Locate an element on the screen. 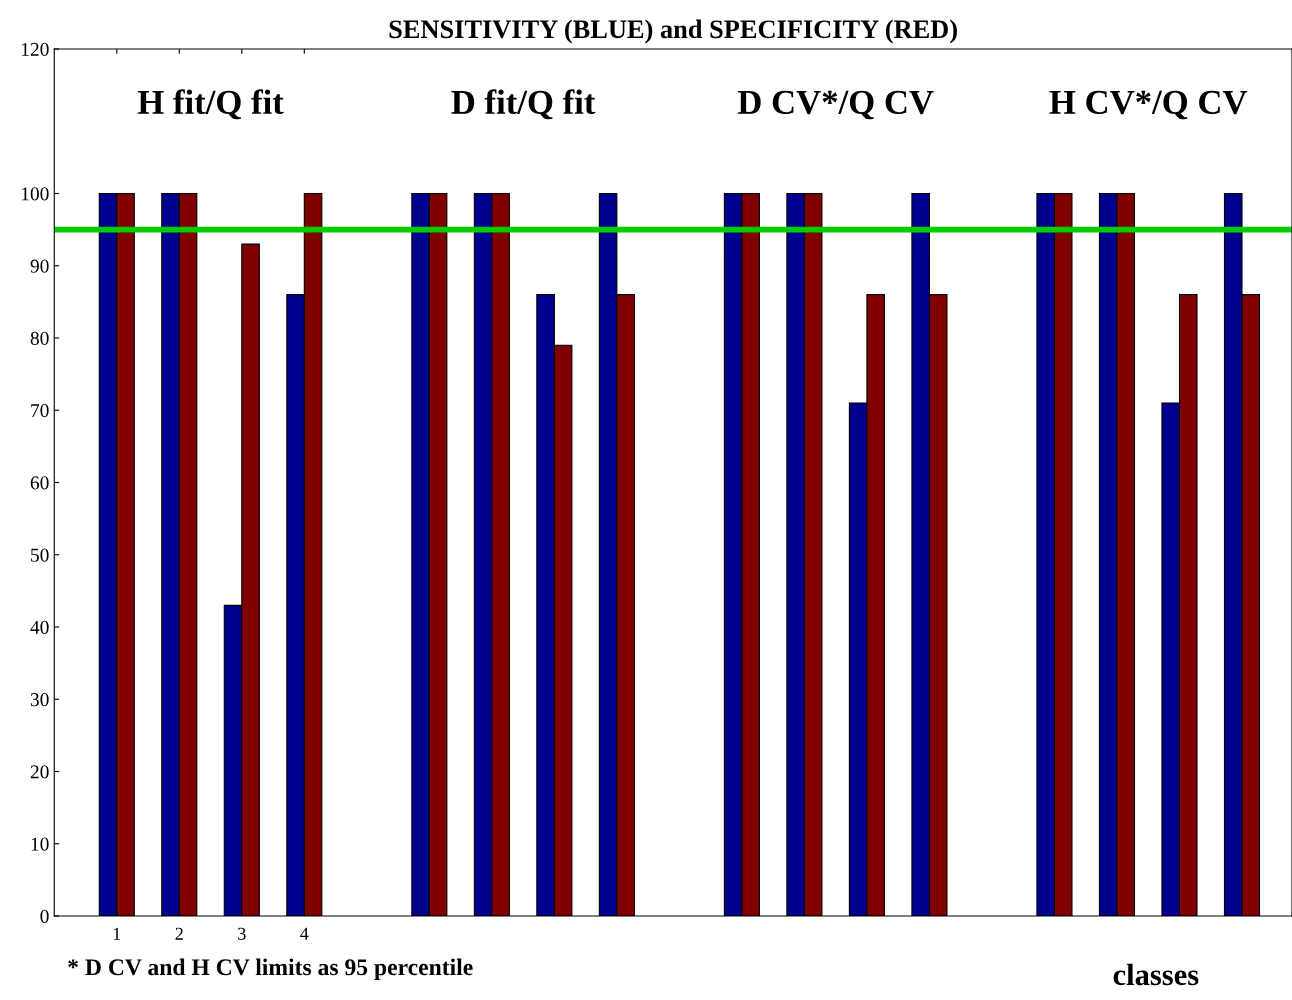  x-tick-label: 4 is located at coordinates (304, 933).